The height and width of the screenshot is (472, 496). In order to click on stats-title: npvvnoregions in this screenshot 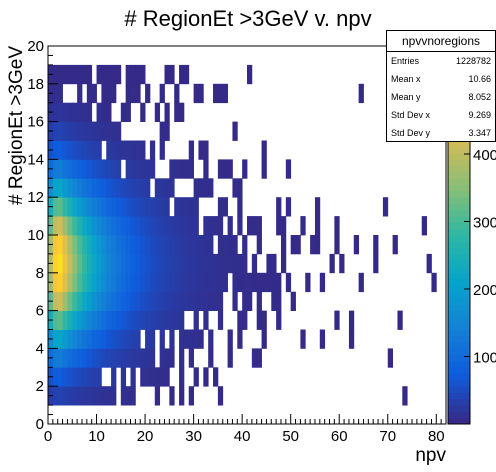, I will do `click(441, 41)`.